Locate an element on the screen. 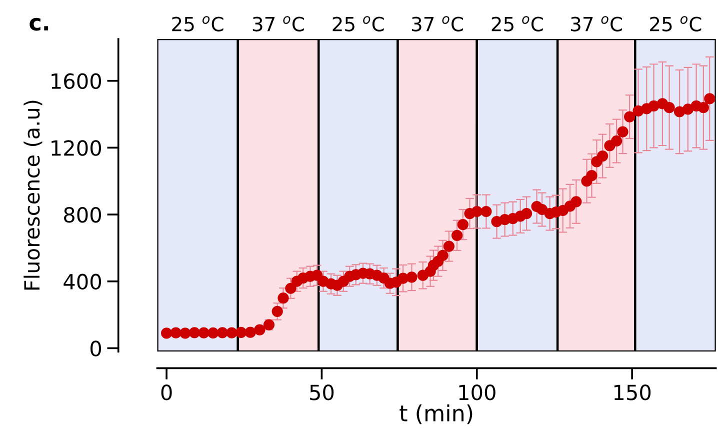  x-axis-title: t (min) is located at coordinates (436, 414).